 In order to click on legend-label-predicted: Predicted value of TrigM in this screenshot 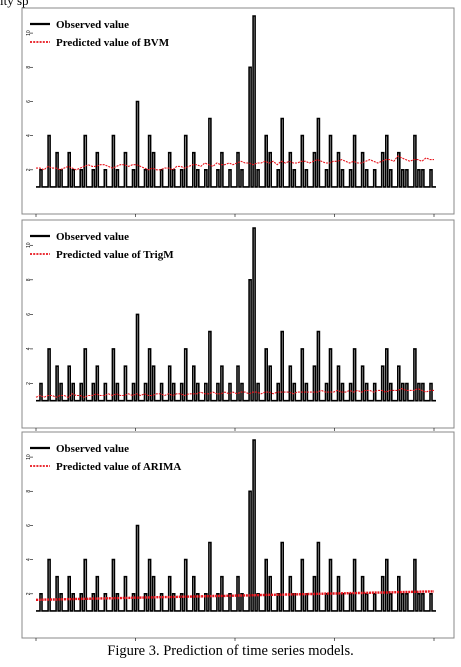, I will do `click(115, 255)`.